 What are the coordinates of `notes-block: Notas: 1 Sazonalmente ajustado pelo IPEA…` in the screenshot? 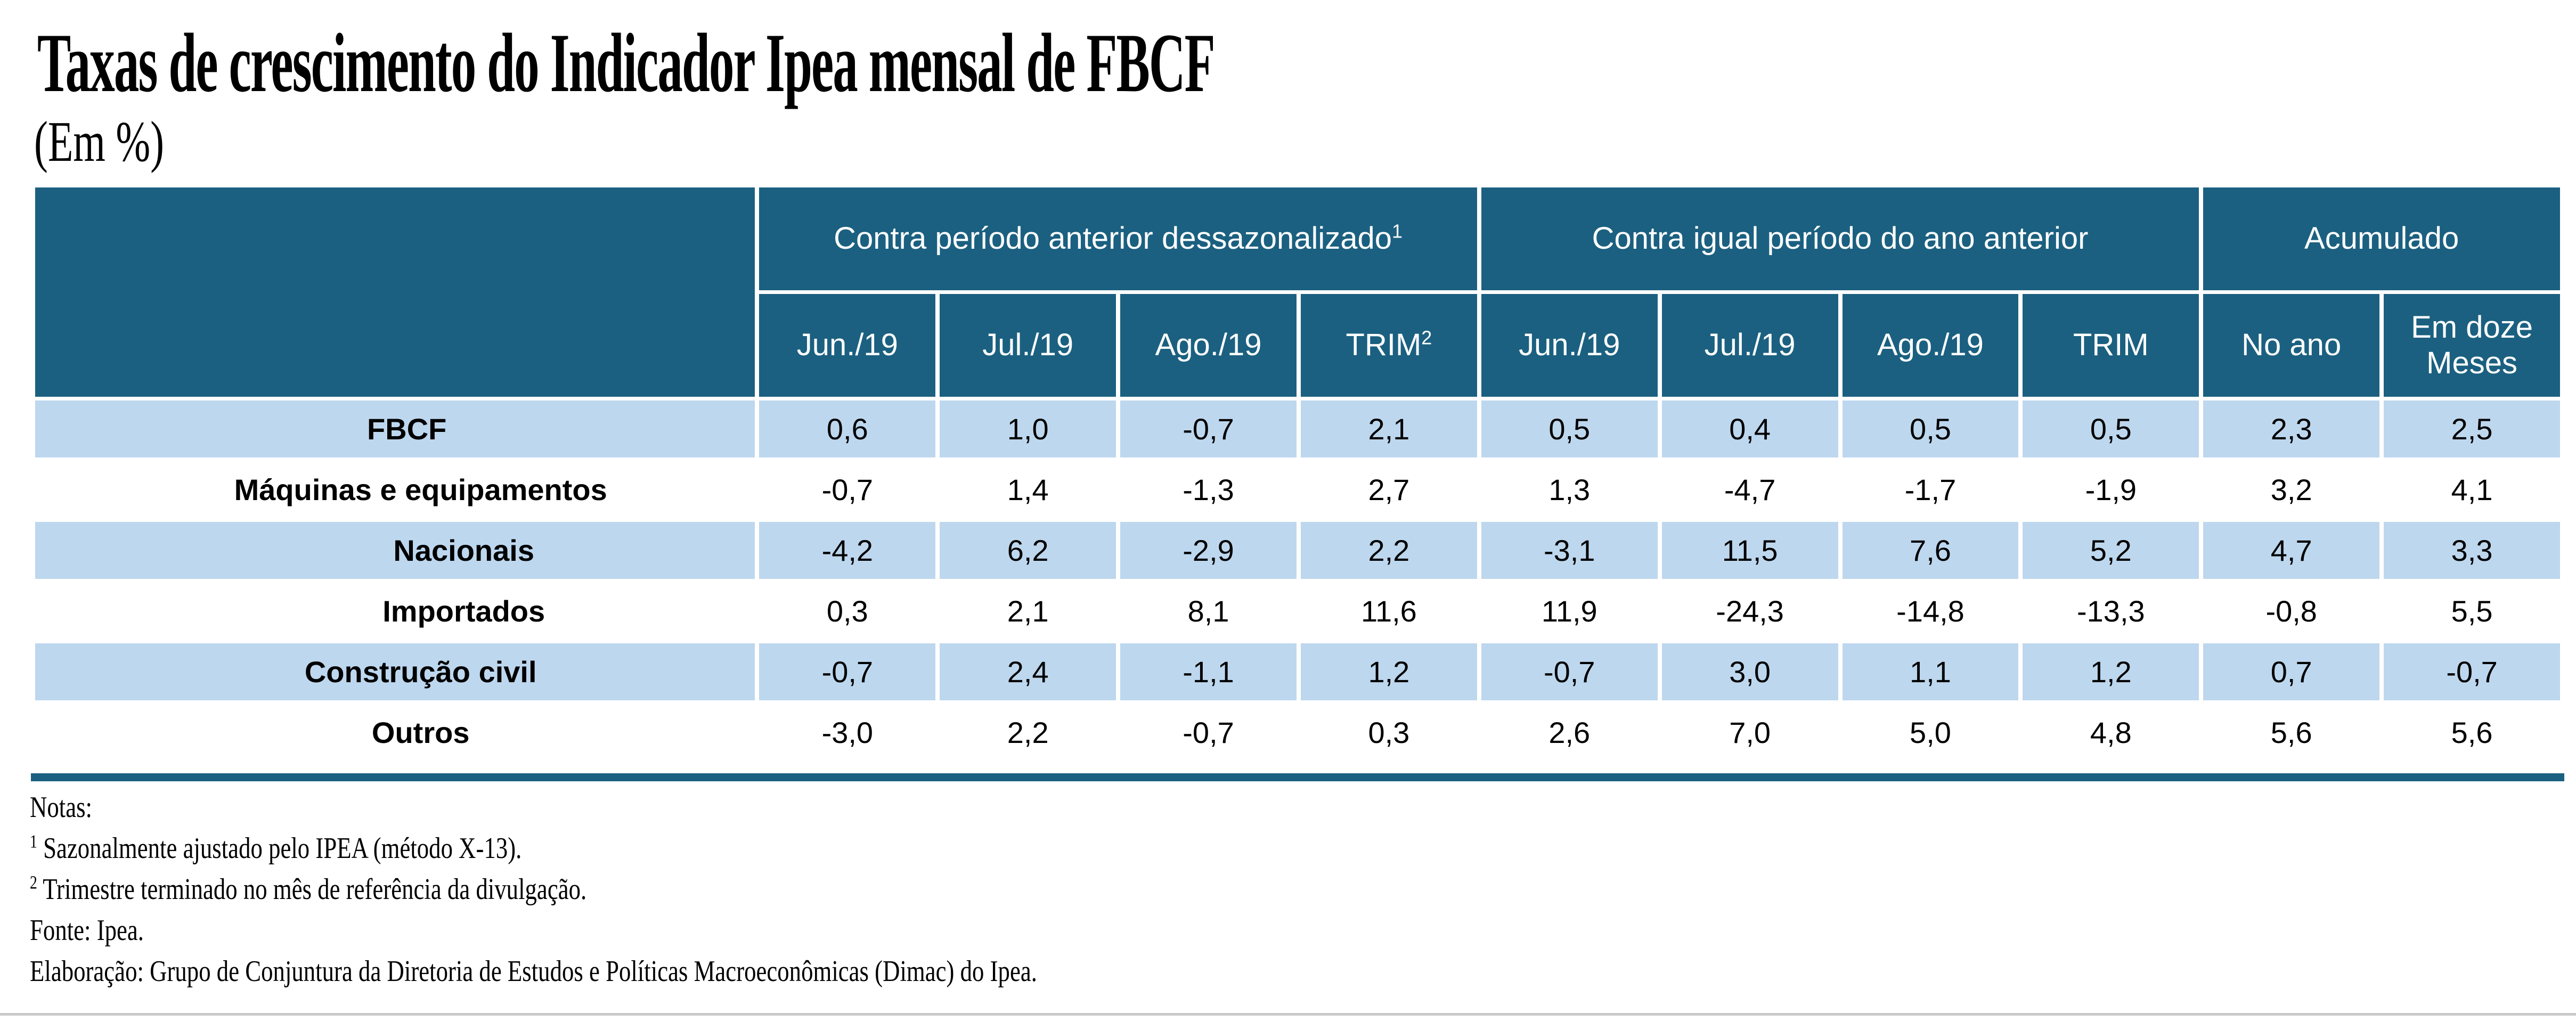 It's located at (533, 889).